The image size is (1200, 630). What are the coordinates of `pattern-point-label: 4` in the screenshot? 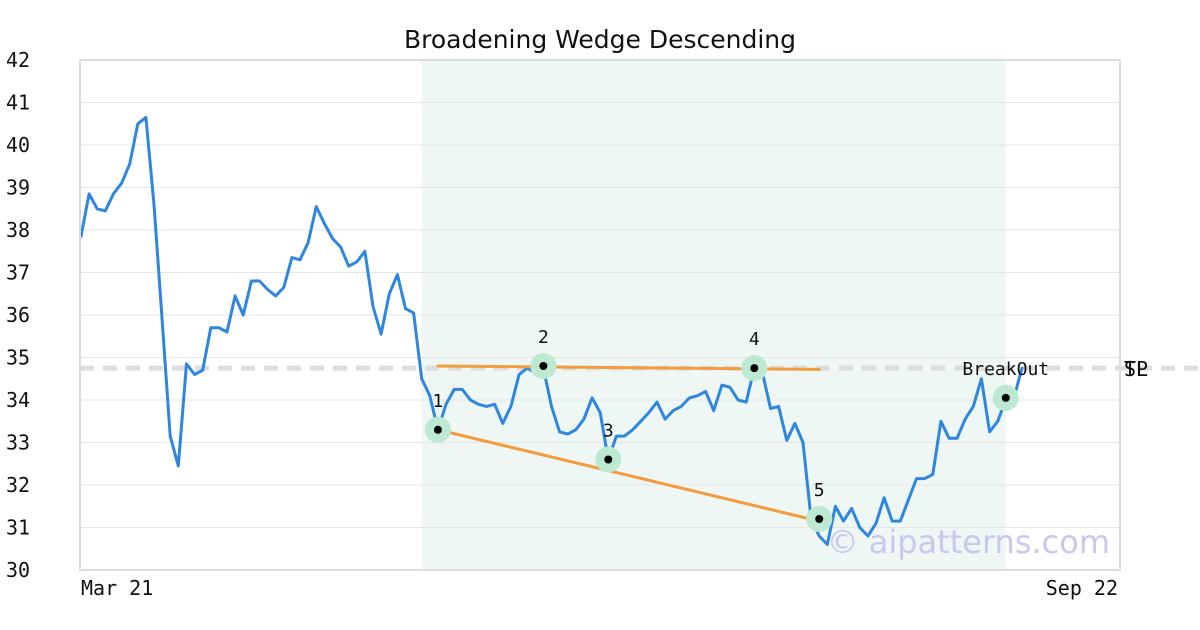 It's located at (754, 339).